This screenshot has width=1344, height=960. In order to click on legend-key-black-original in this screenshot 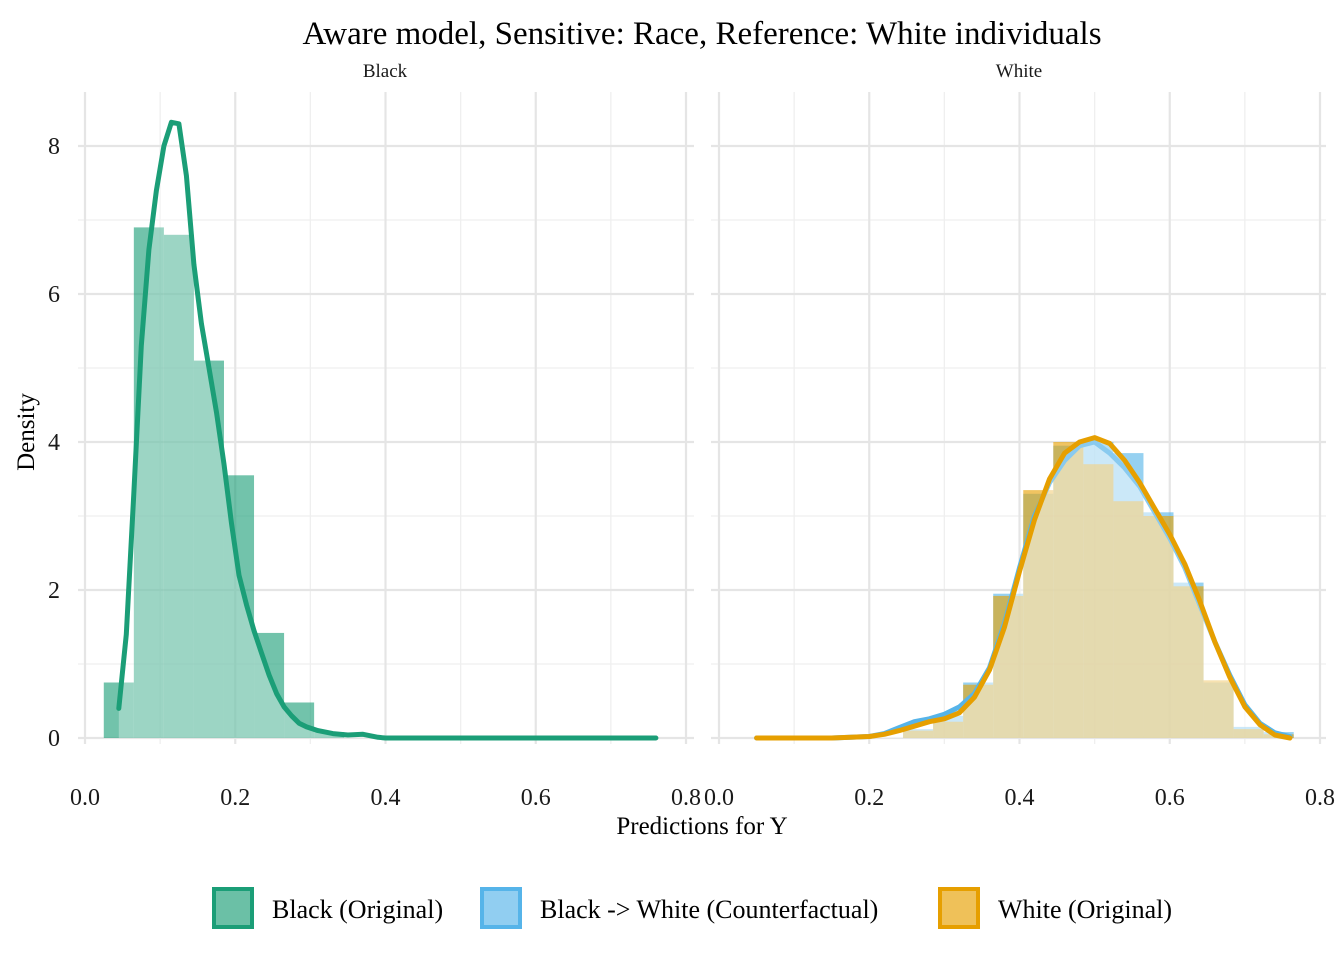, I will do `click(233, 908)`.